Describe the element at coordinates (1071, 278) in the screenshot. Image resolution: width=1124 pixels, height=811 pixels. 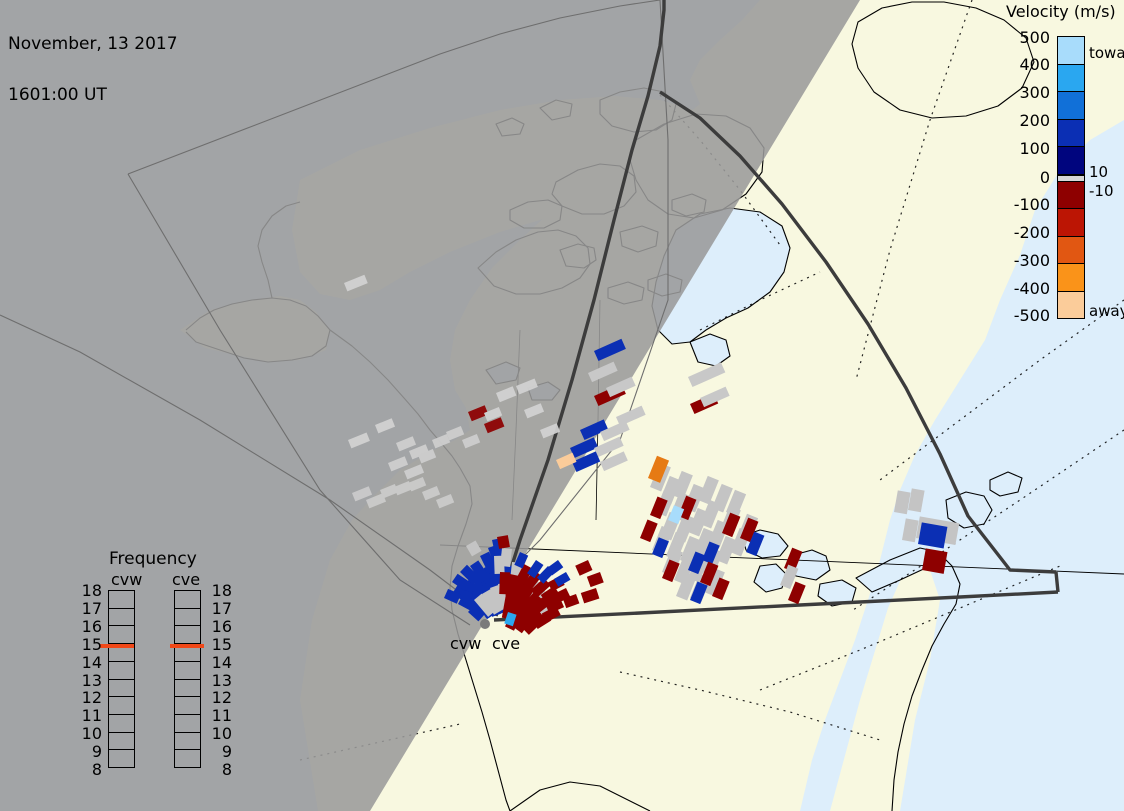
I see `colorbar-segment-m300-m400` at that location.